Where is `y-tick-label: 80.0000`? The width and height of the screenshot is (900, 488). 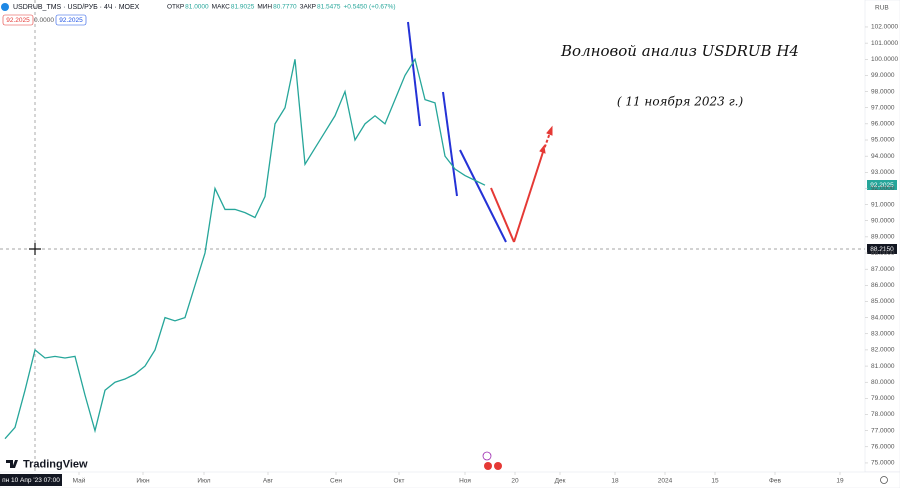 y-tick-label: 80.0000 is located at coordinates (883, 382).